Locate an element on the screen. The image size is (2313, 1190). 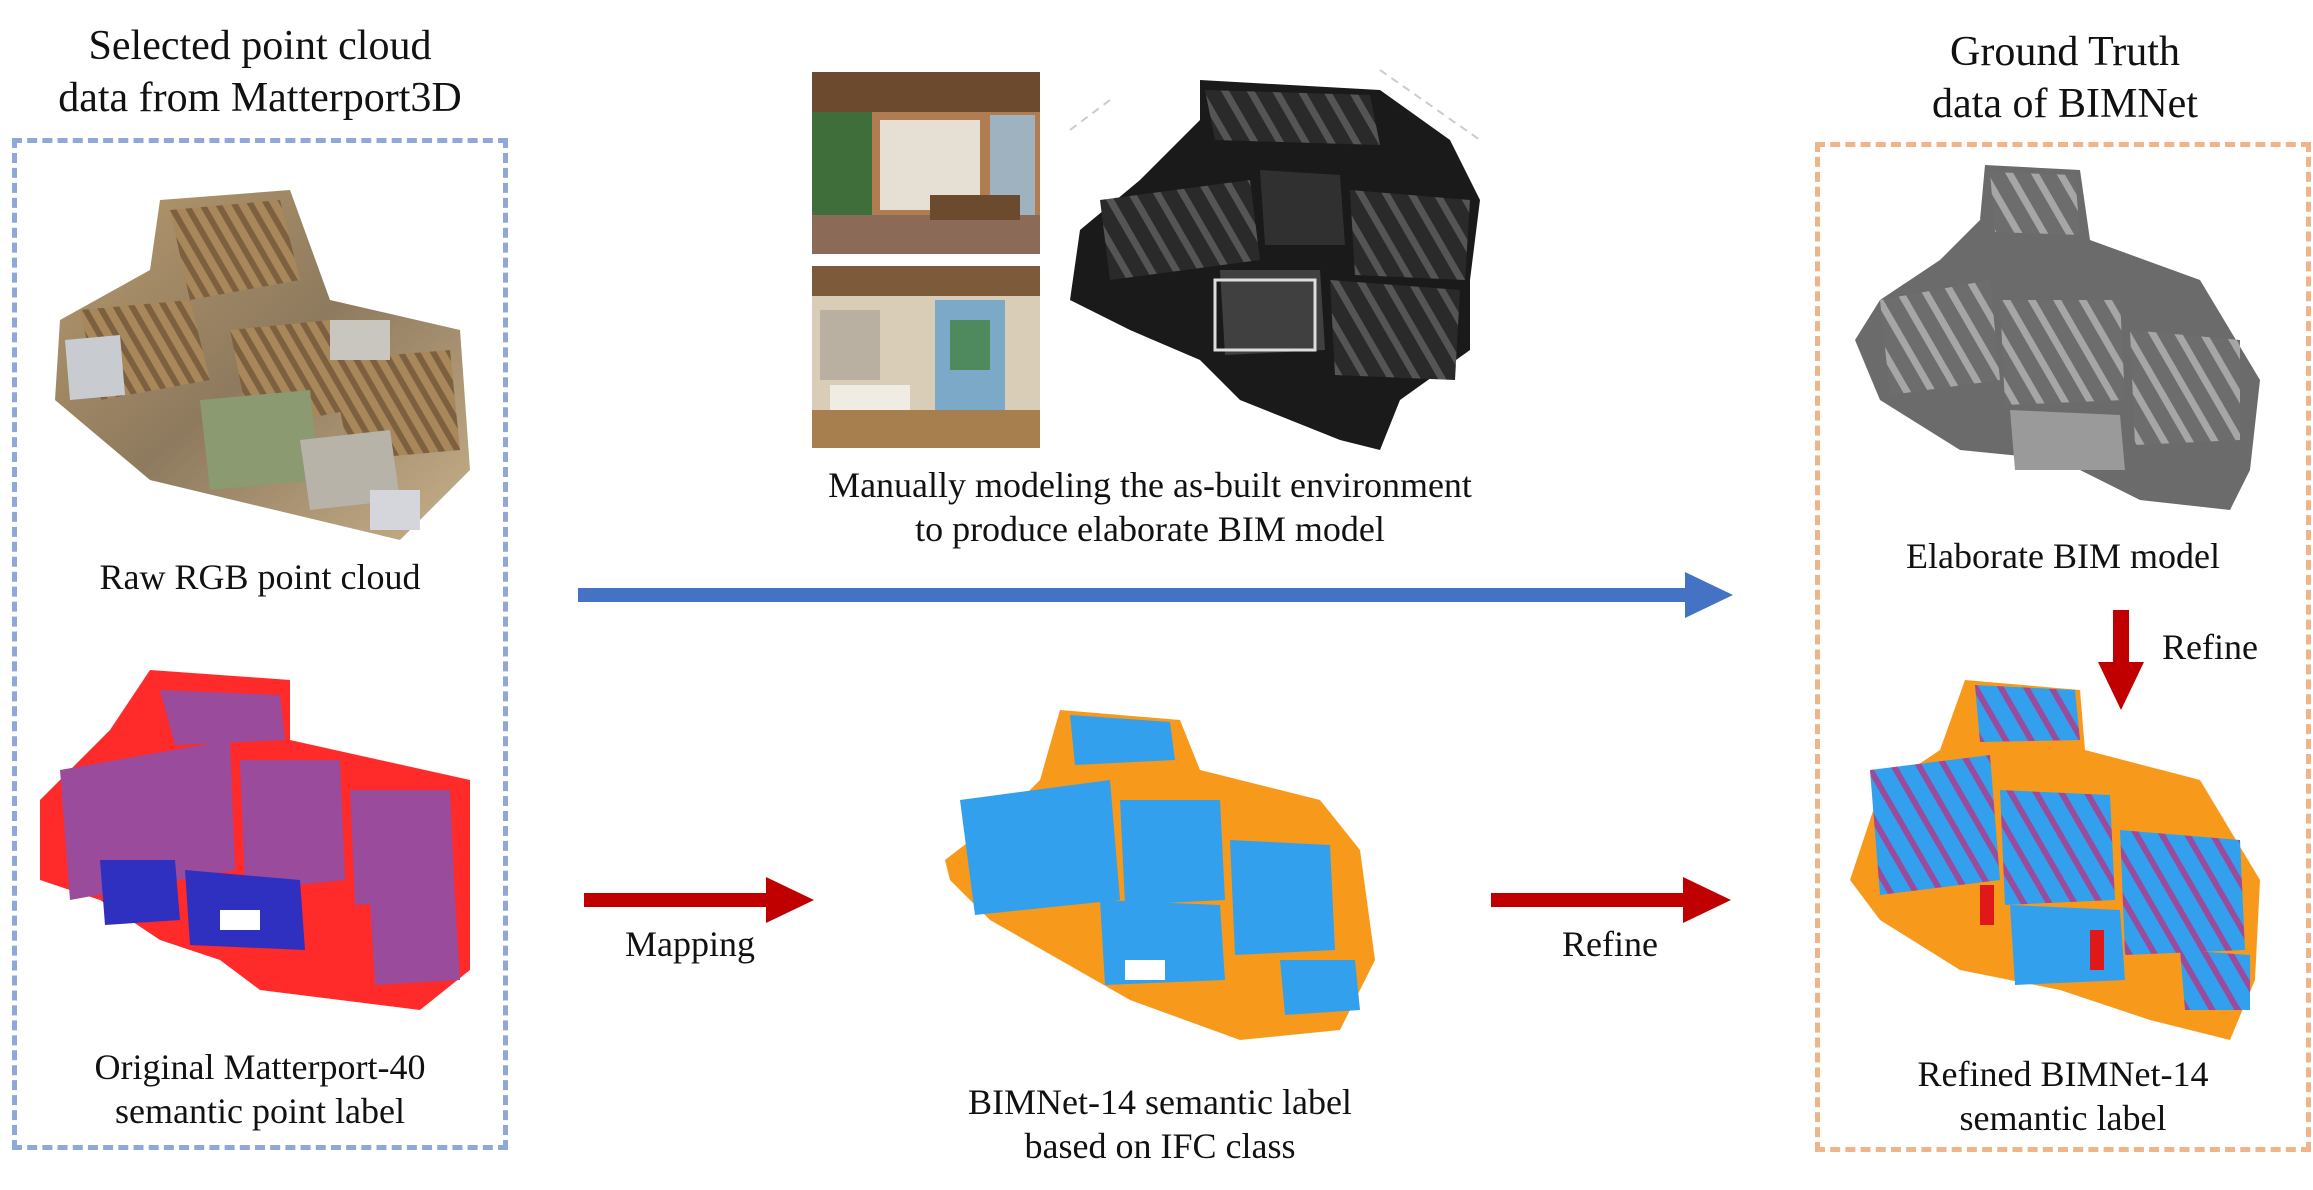
raw-rgb-point-cloud-image is located at coordinates (262, 365).